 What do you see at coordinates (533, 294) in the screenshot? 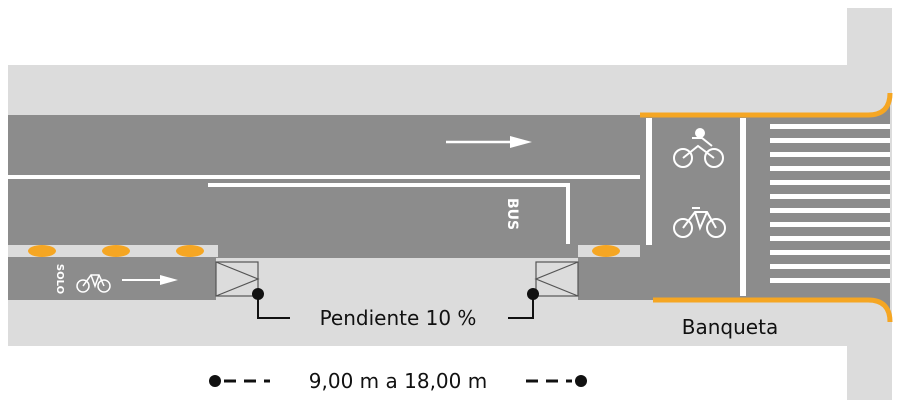
I see `slope-point-right` at bounding box center [533, 294].